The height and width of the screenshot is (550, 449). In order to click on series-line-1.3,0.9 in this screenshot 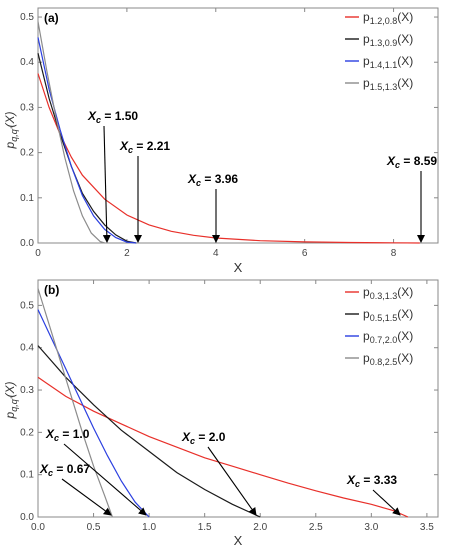, I will do `click(87, 148)`.